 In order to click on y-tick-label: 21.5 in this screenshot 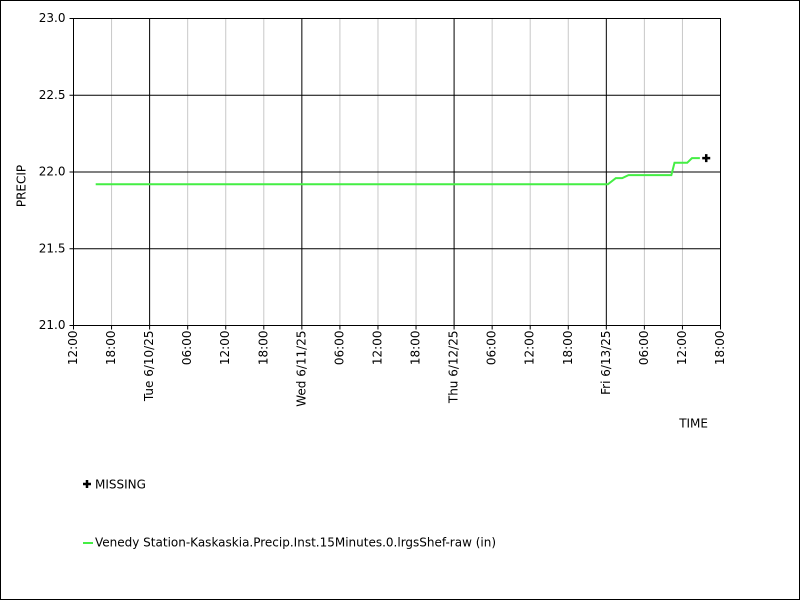, I will do `click(52, 248)`.